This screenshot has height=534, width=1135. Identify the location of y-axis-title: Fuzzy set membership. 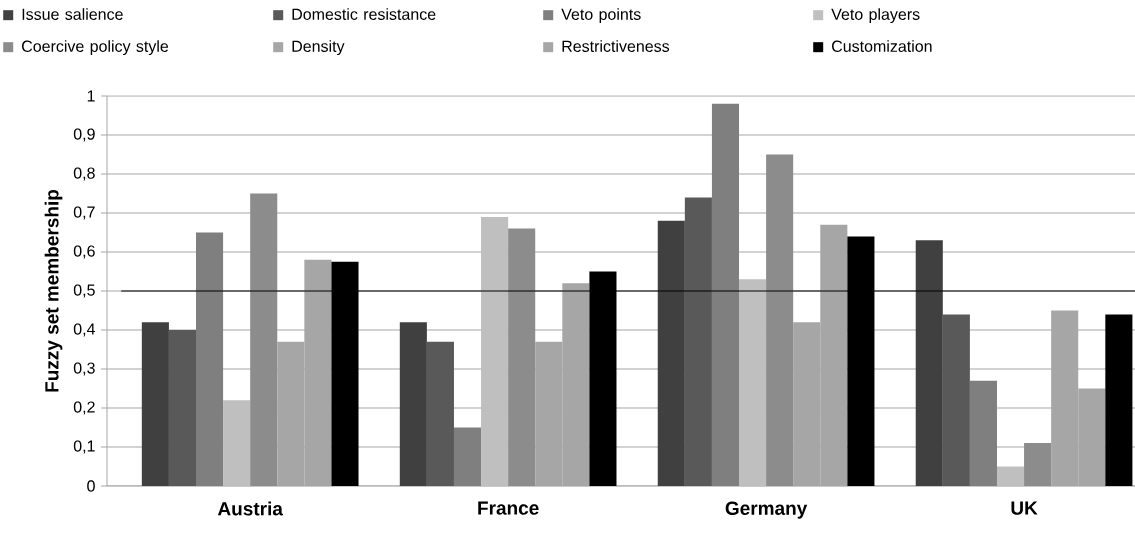
(53, 290).